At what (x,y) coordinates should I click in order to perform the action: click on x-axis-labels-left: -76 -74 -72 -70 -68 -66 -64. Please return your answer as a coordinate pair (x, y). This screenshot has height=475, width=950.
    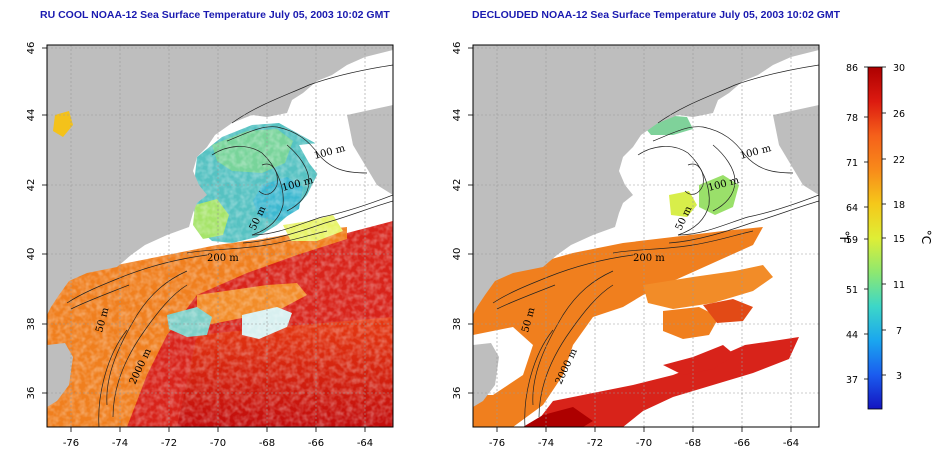
    Looking at the image, I should click on (218, 443).